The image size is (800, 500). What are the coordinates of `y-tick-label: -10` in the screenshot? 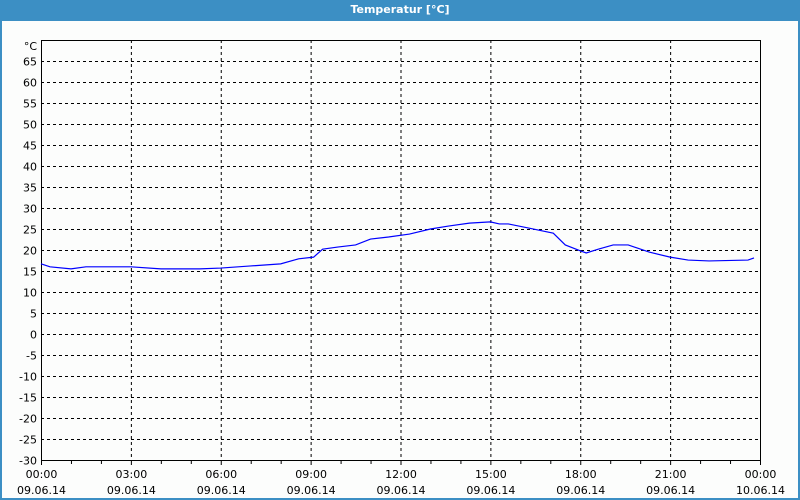 It's located at (28, 377).